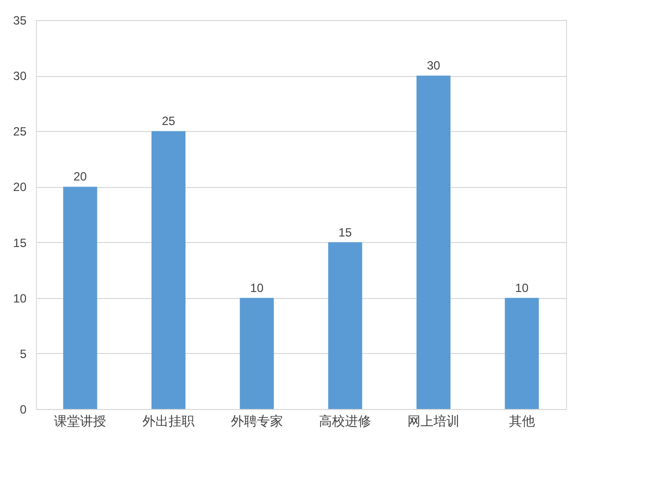 The width and height of the screenshot is (659, 495). What do you see at coordinates (80, 421) in the screenshot?
I see `x-tick-label: 课堂讲授` at bounding box center [80, 421].